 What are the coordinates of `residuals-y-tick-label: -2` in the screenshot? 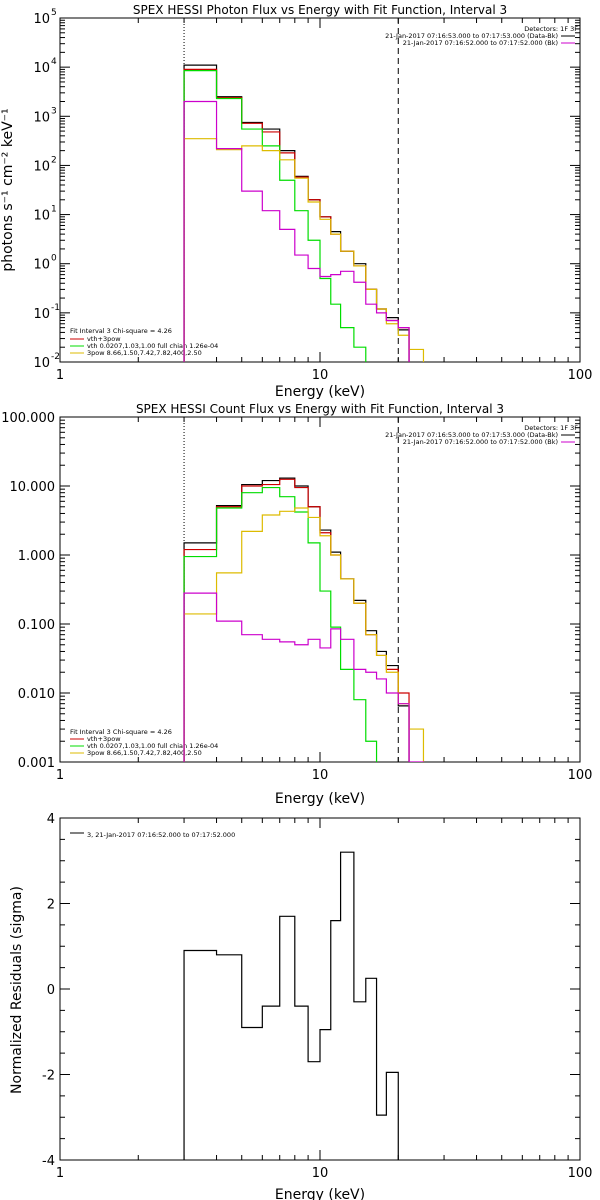 It's located at (48, 1076).